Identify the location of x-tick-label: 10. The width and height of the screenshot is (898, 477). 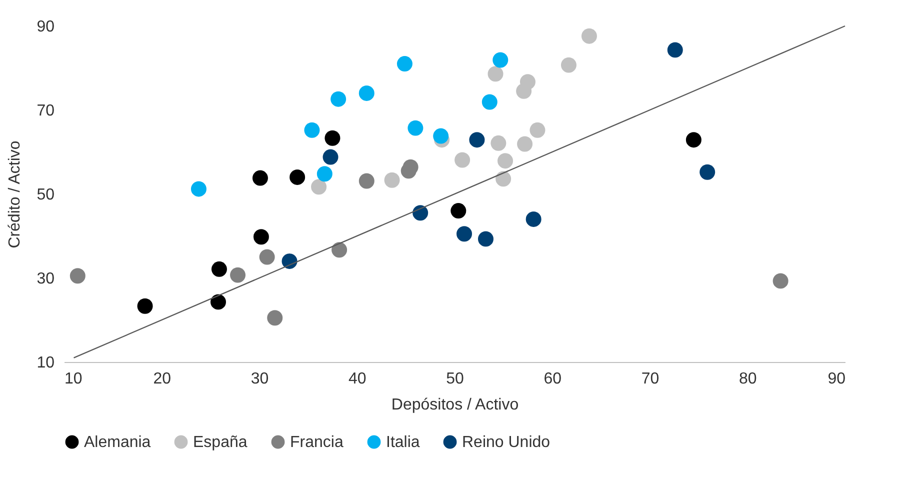
(73, 379).